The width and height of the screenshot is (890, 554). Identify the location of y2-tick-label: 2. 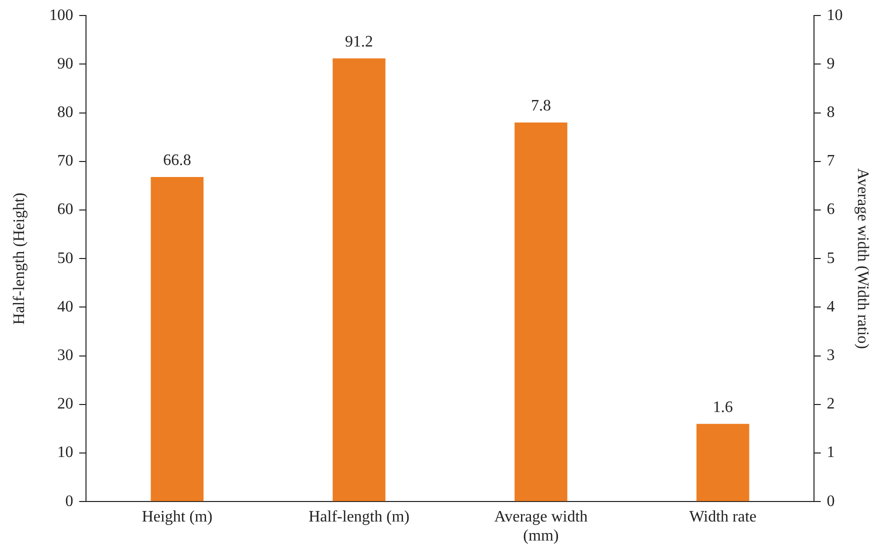
(830, 404).